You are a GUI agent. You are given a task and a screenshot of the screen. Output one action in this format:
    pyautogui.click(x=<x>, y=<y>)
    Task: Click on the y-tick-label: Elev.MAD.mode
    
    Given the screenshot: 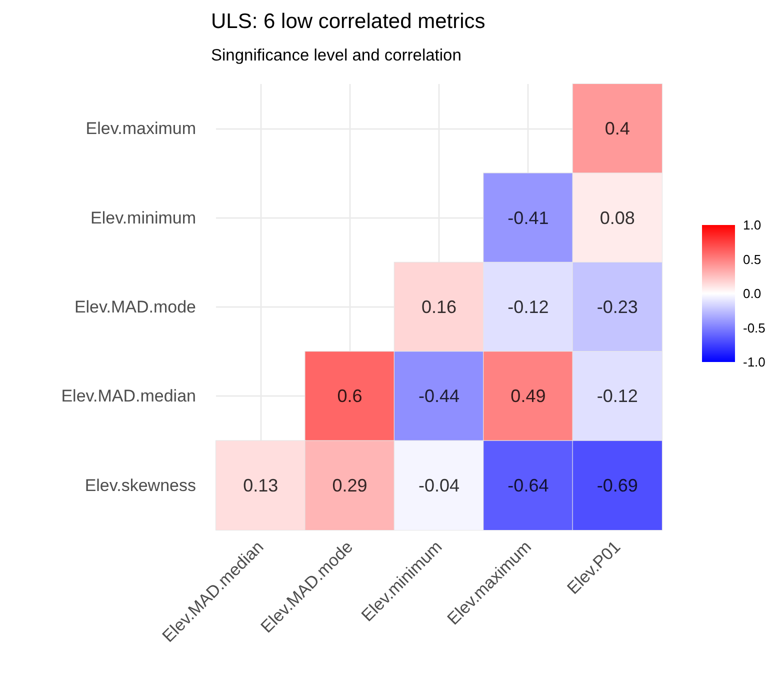 What is the action you would take?
    pyautogui.click(x=135, y=307)
    